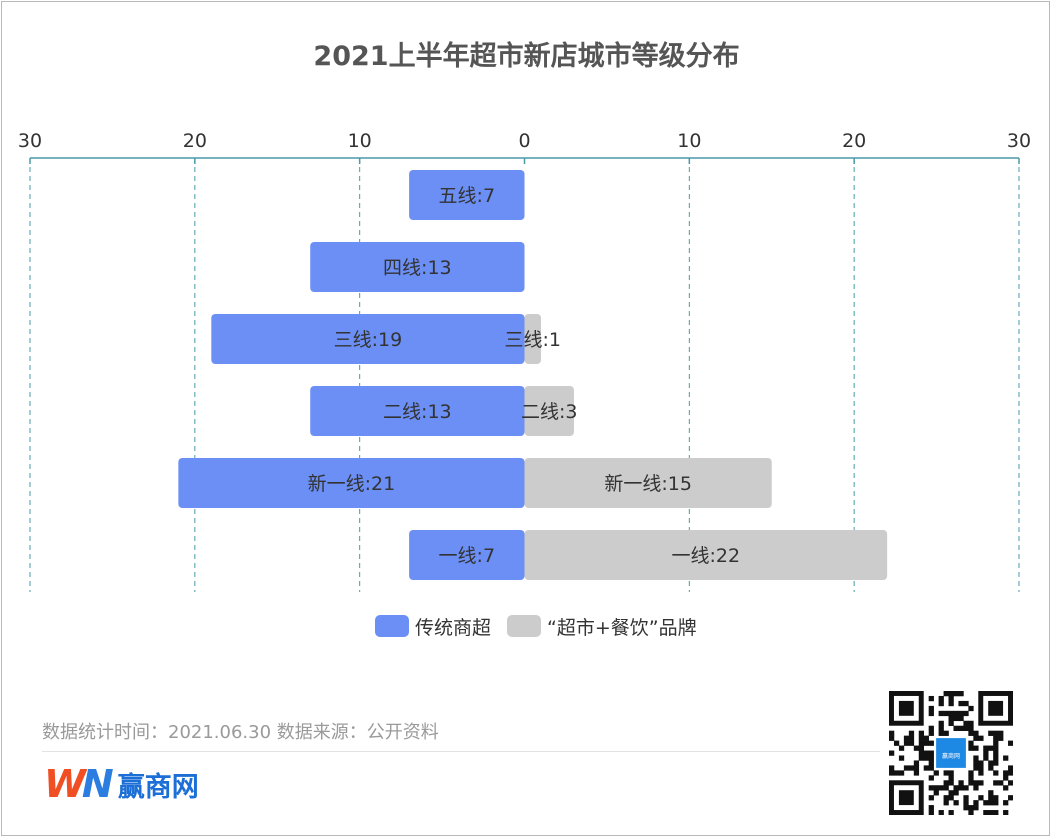  I want to click on qr-code-icon: 赢商网, so click(951, 753).